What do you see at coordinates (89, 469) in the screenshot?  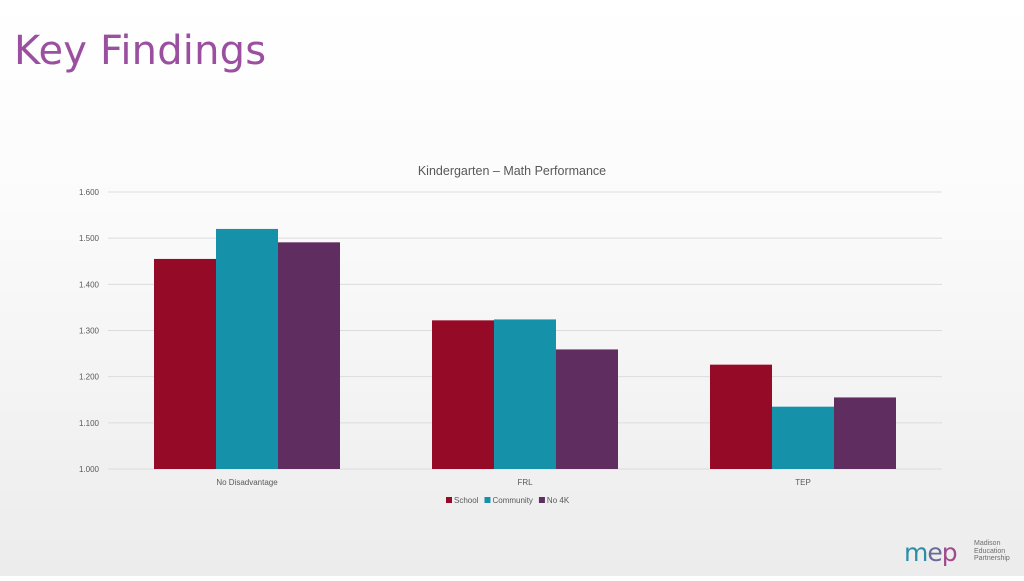 I see `y-tick-label: 1.000` at bounding box center [89, 469].